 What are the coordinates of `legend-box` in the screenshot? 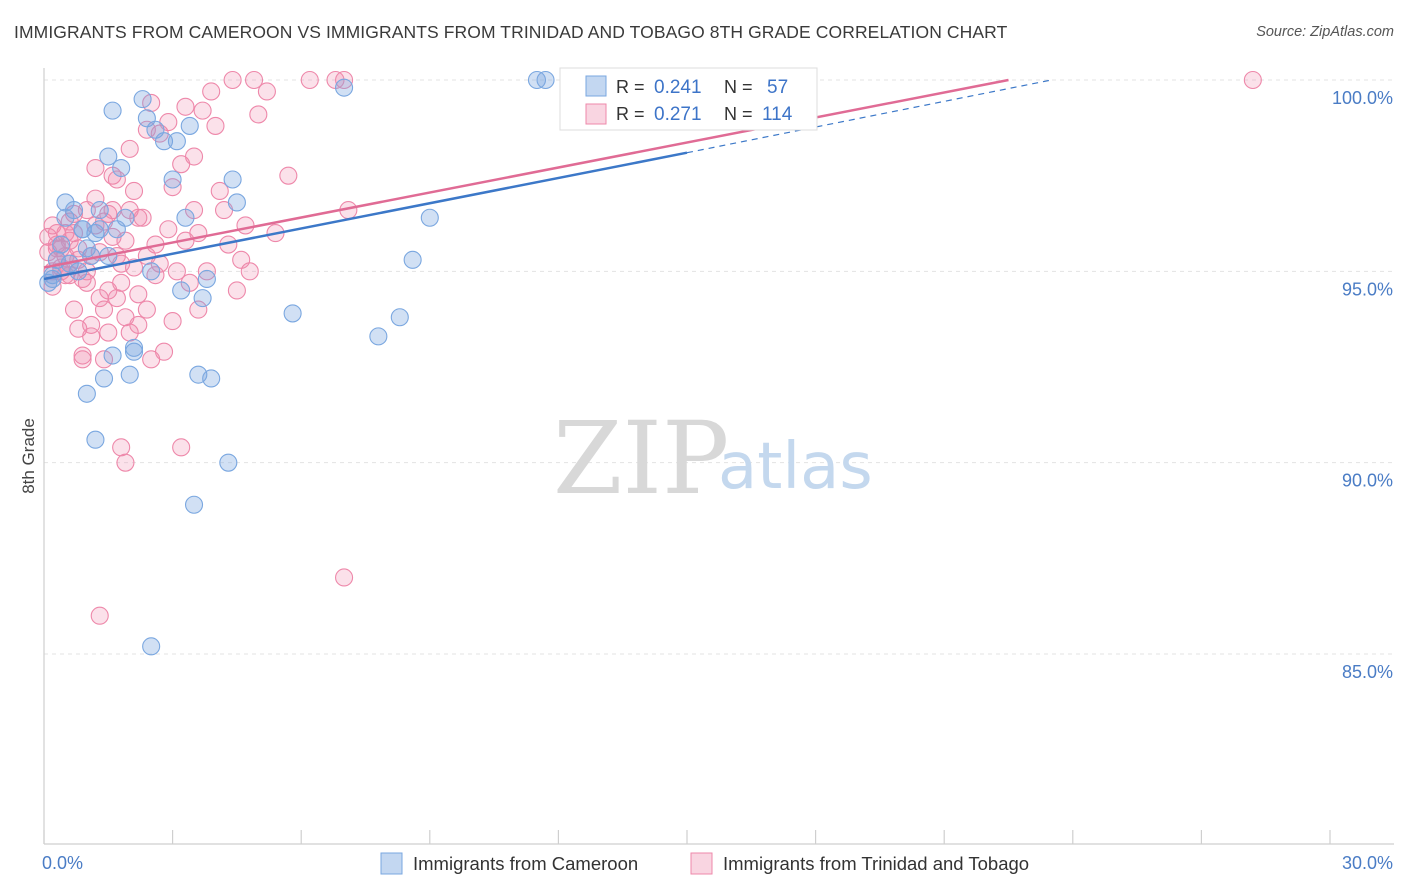 It's located at (688, 99).